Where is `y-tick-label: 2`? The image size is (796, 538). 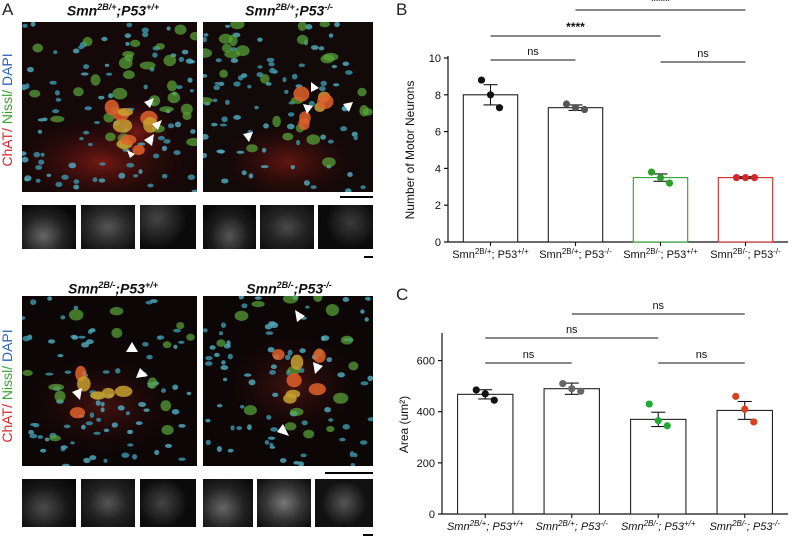
y-tick-label: 2 is located at coordinates (438, 206).